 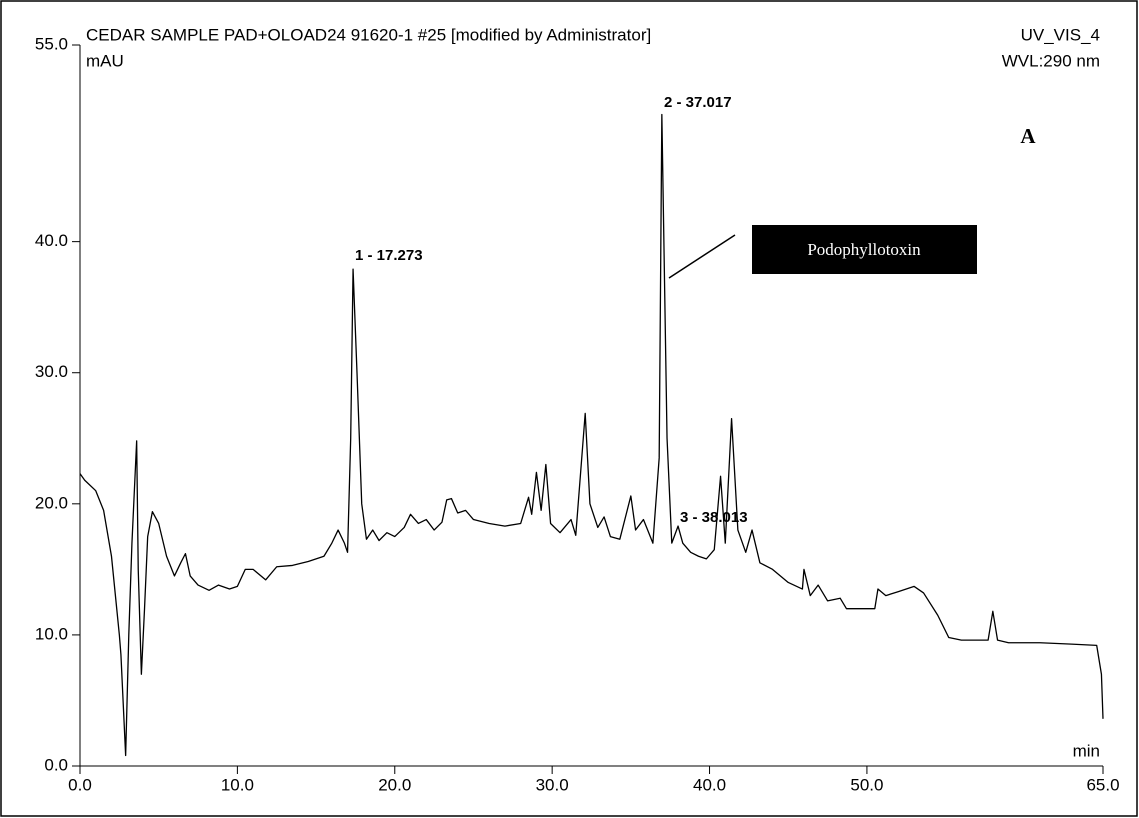 What do you see at coordinates (51, 371) in the screenshot?
I see `y-tick-label: 30.0` at bounding box center [51, 371].